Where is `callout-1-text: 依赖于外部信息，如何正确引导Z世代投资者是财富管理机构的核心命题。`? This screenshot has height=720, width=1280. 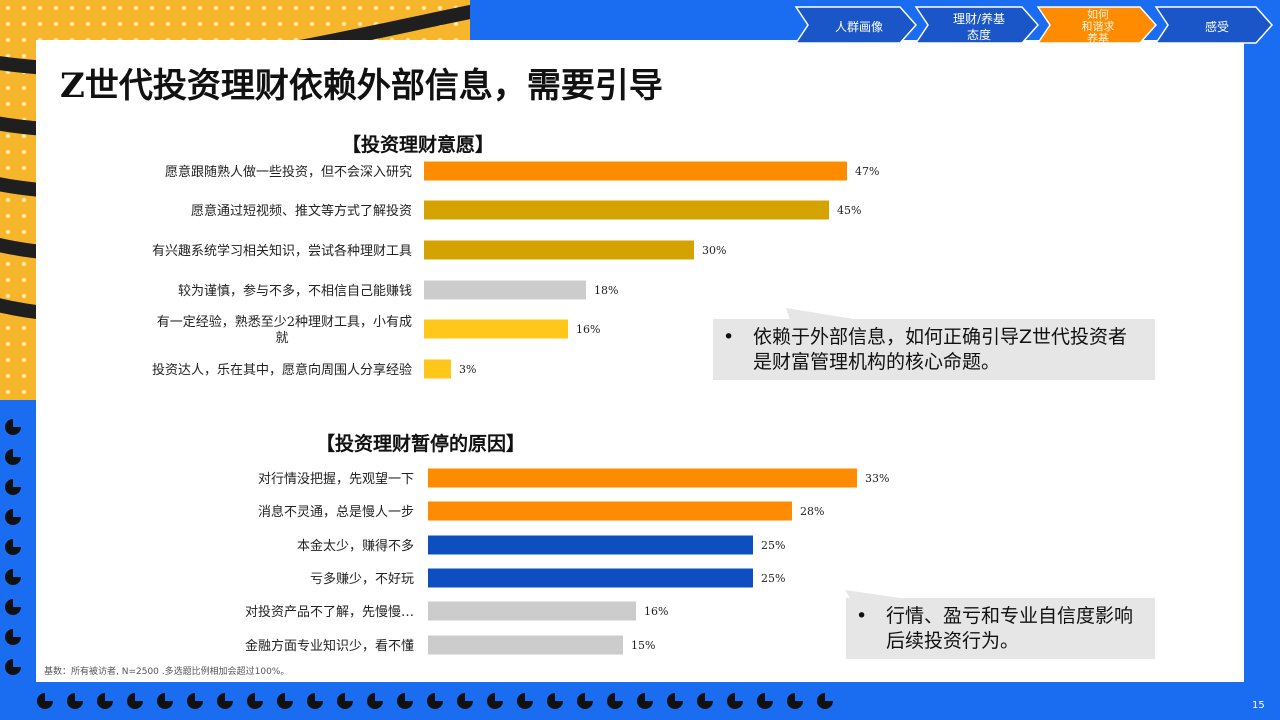
callout-1-text: 依赖于外部信息，如何正确引导Z世代投资者是财富管理机构的核心命题。 is located at coordinates (940, 349).